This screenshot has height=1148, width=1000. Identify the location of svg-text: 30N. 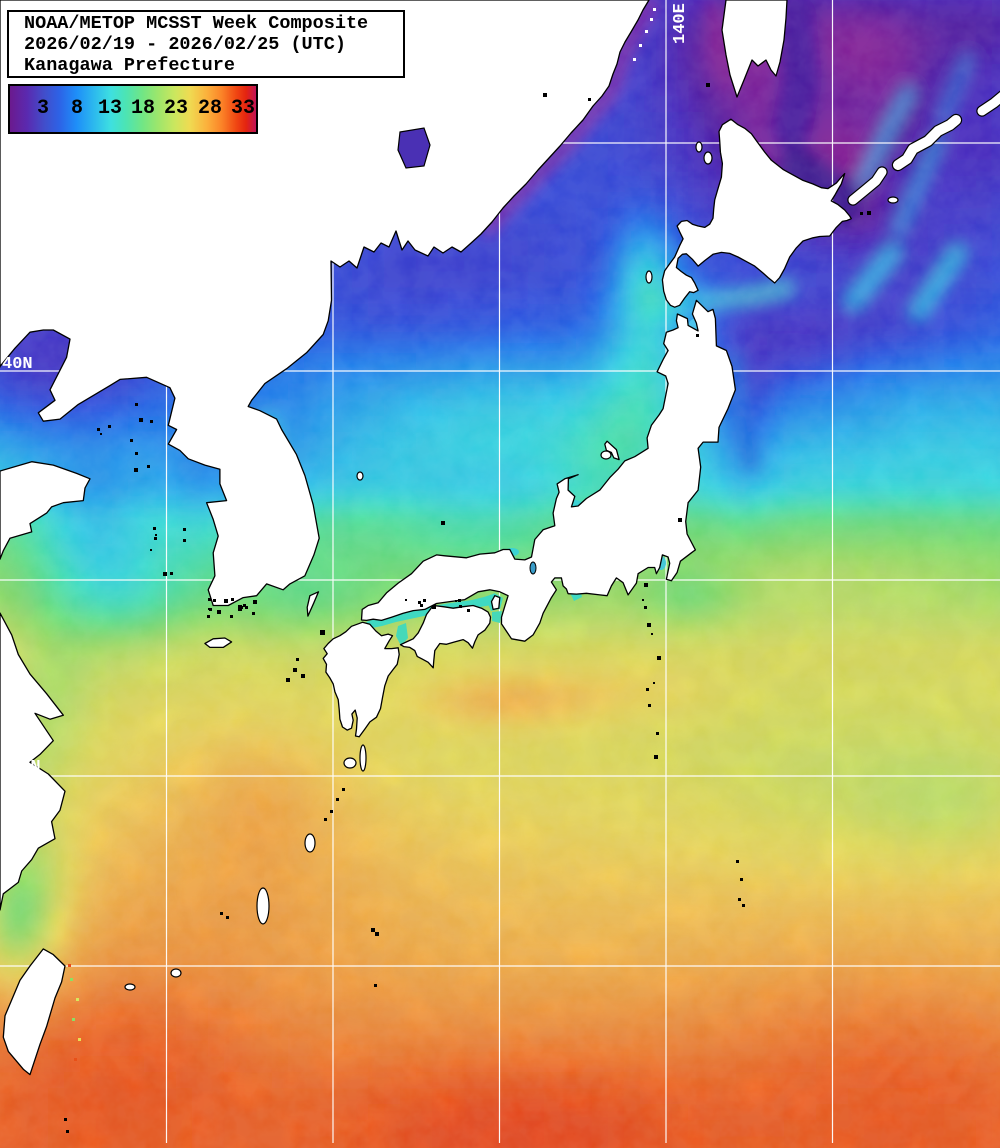
(25, 767).